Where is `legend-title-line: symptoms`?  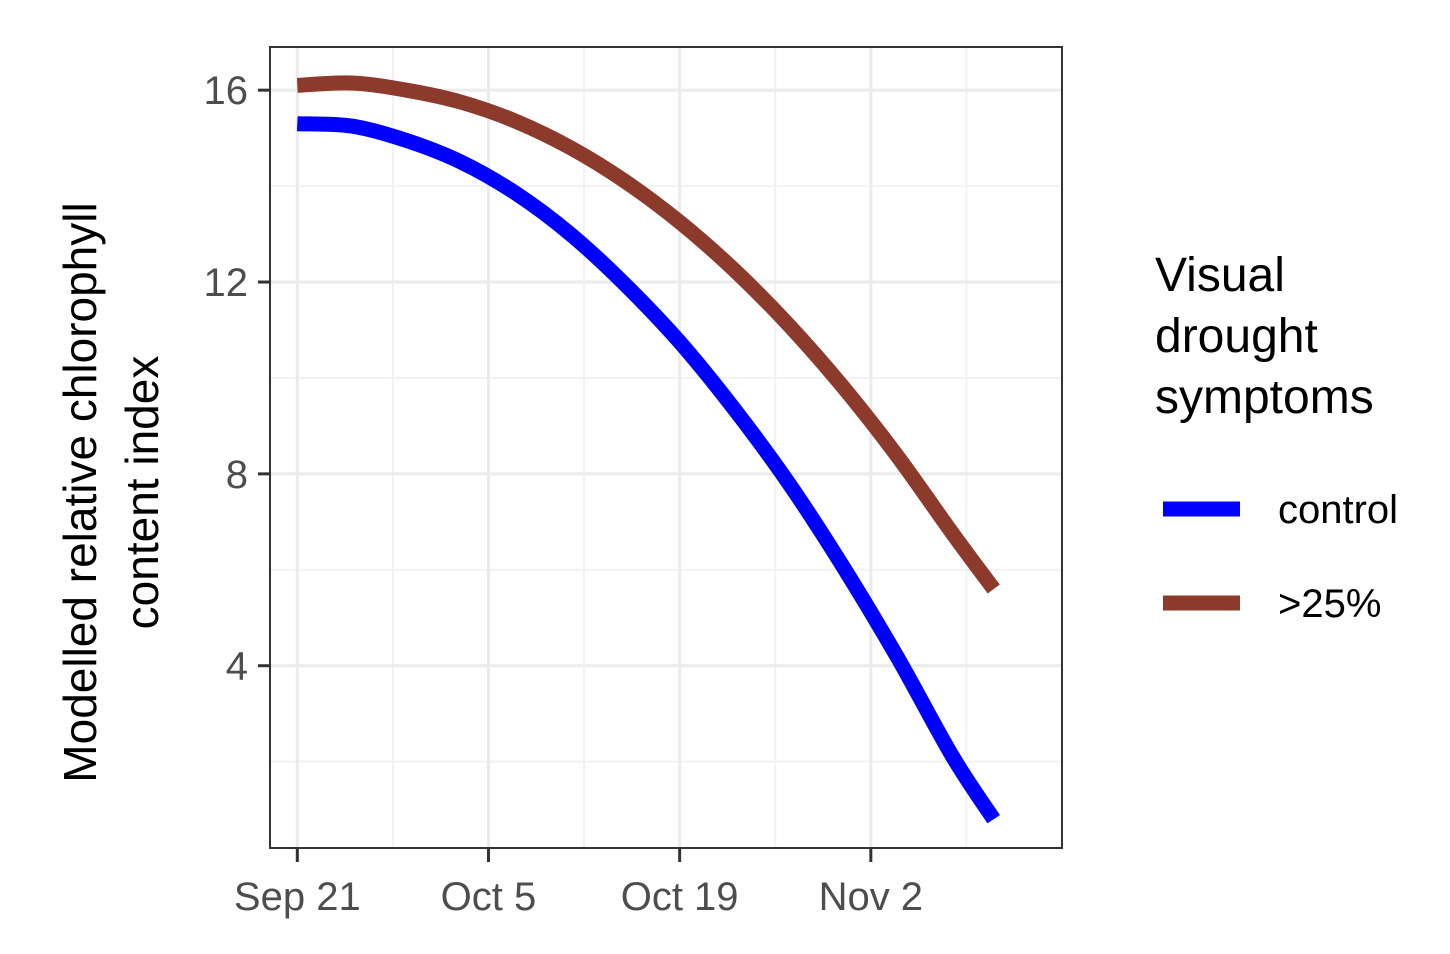 legend-title-line: symptoms is located at coordinates (1264, 397).